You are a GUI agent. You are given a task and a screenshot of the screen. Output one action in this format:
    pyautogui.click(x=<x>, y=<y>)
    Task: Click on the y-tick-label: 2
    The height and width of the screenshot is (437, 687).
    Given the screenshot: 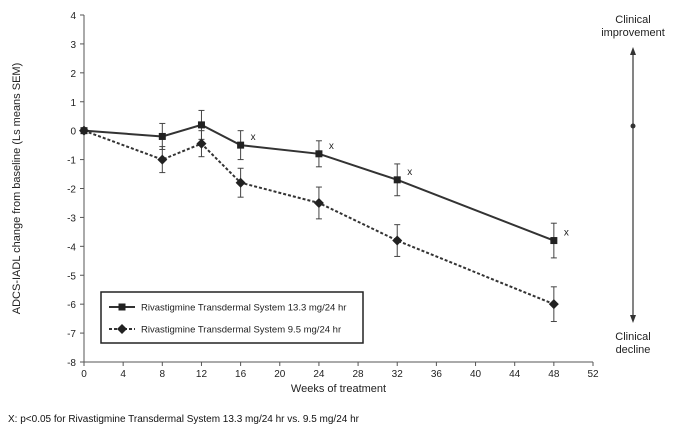 What is the action you would take?
    pyautogui.click(x=73, y=74)
    